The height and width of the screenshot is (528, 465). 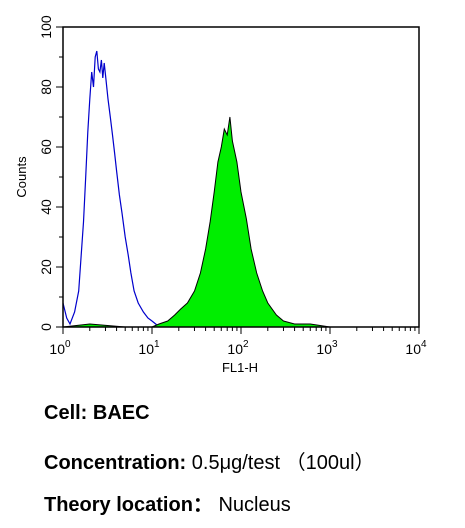 I want to click on x-tick-exponent: 2, so click(x=246, y=344).